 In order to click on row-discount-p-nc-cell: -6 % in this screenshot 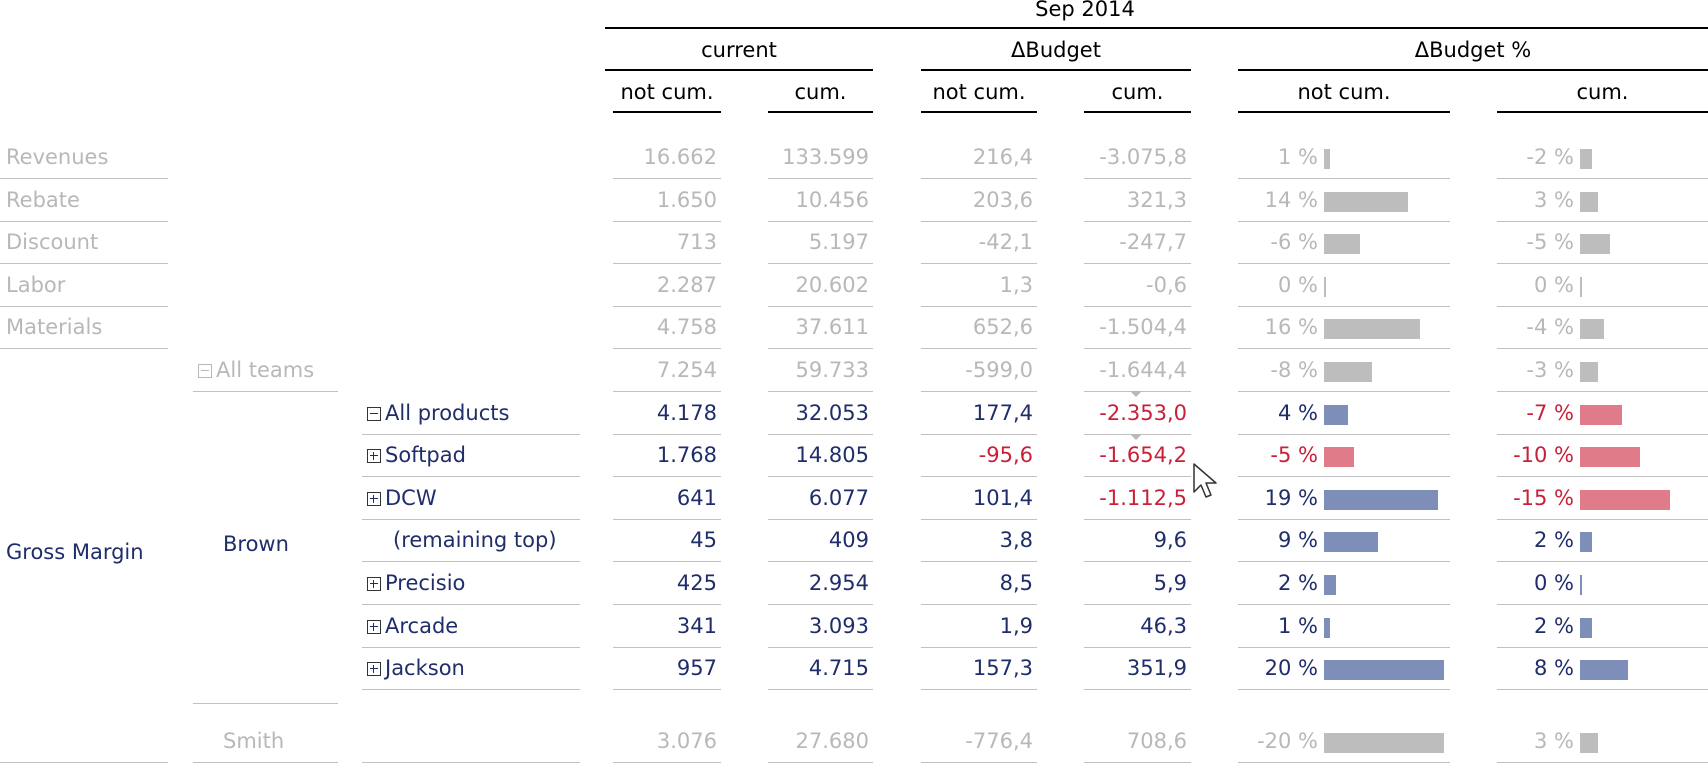, I will do `click(1294, 242)`.